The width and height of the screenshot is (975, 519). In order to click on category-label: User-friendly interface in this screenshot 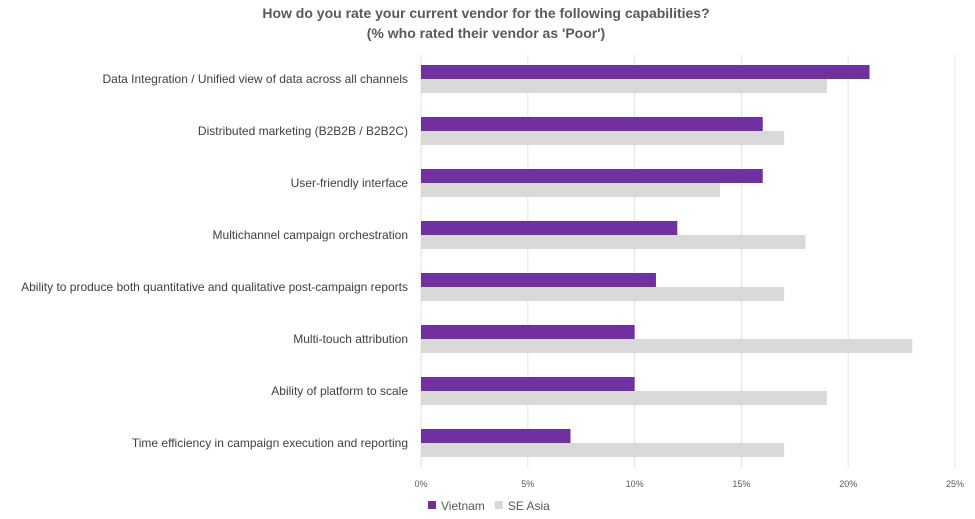, I will do `click(350, 183)`.